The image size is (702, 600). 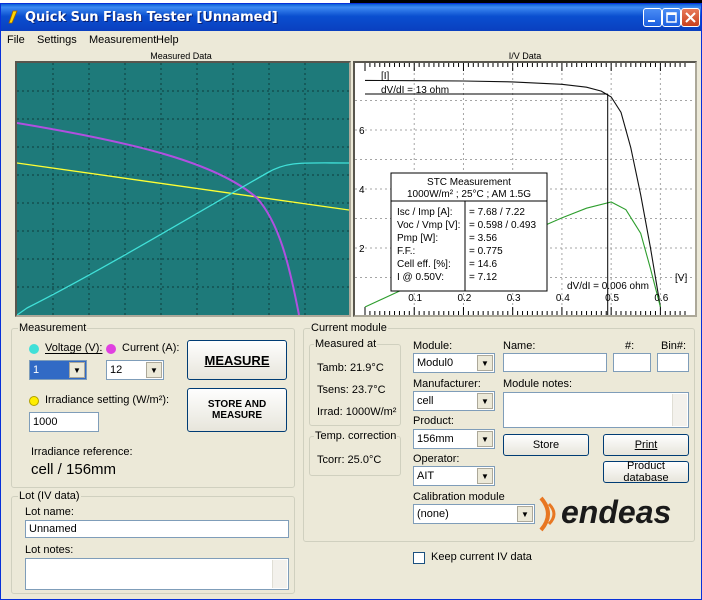 I want to click on operator-select-value: AIT, so click(x=426, y=476).